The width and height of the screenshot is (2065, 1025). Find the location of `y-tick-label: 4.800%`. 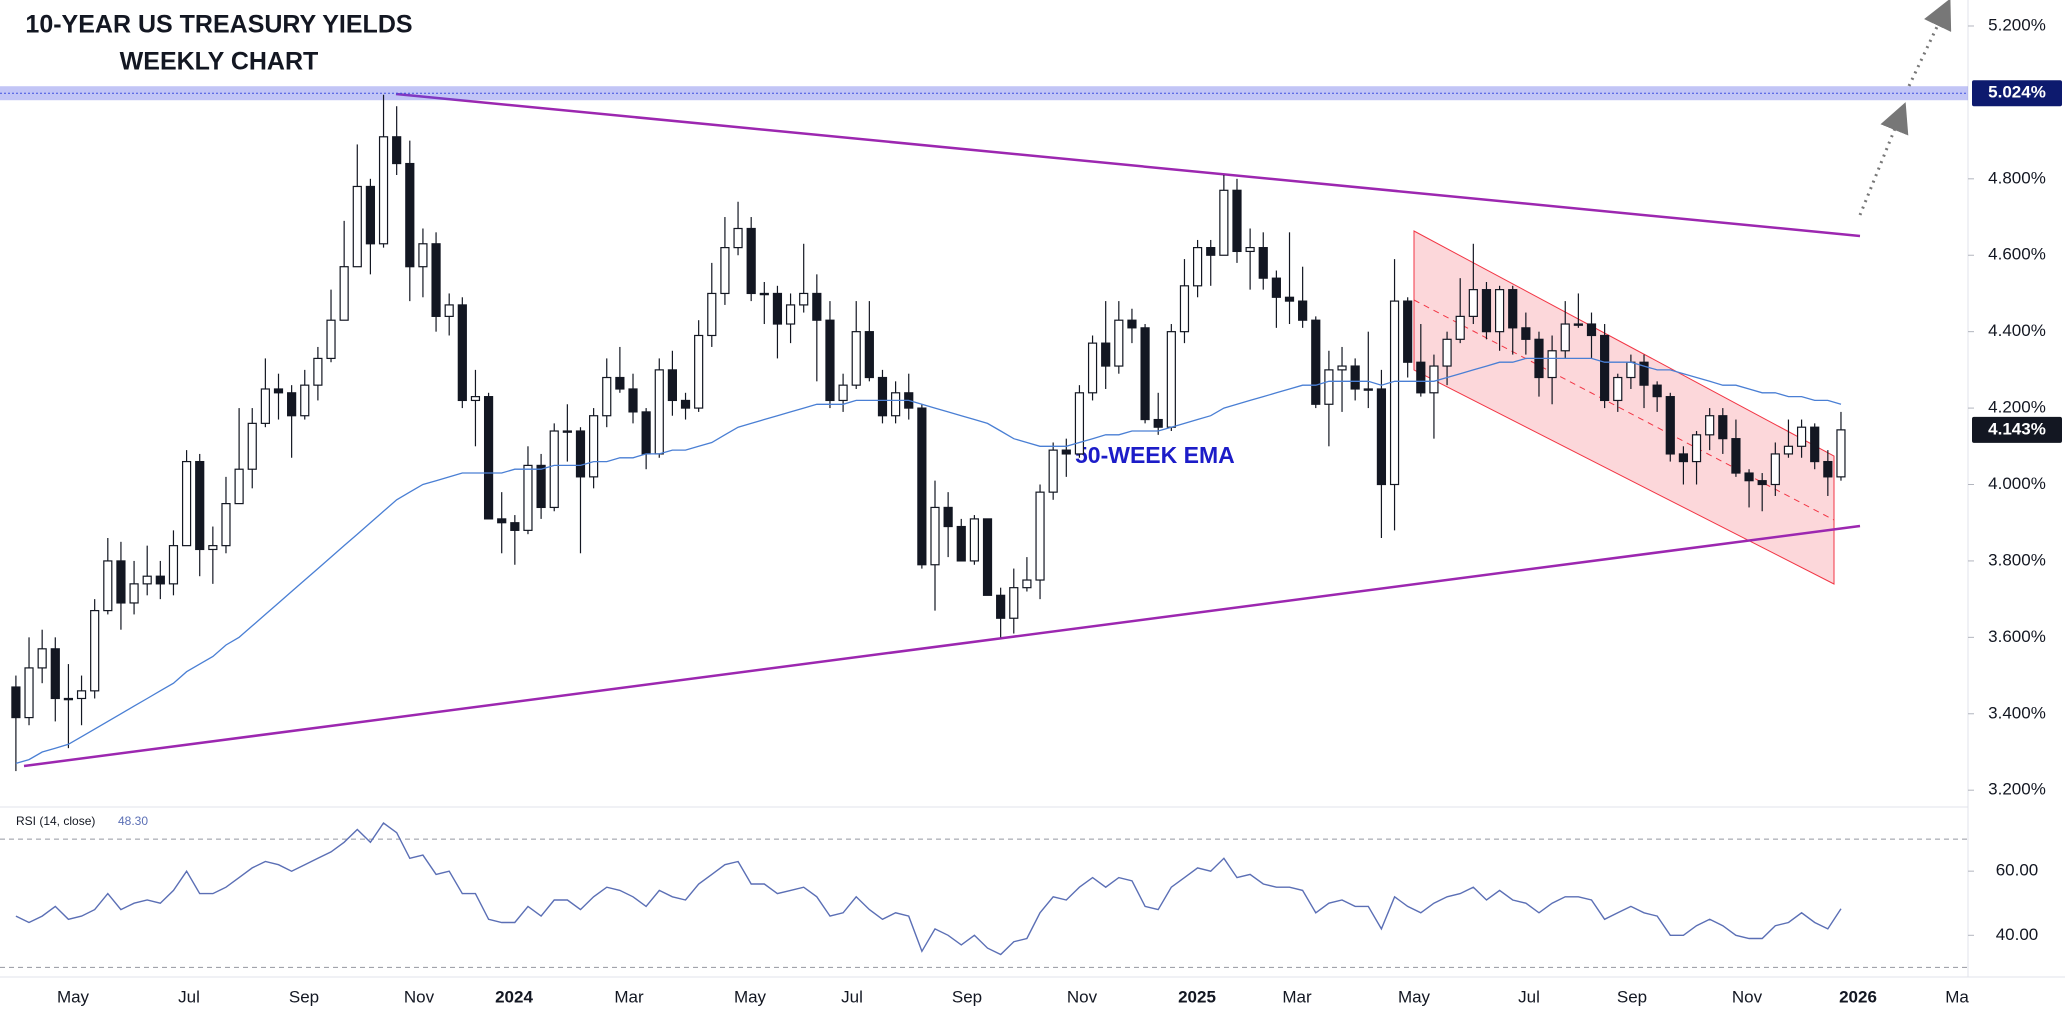

y-tick-label: 4.800% is located at coordinates (2017, 177).